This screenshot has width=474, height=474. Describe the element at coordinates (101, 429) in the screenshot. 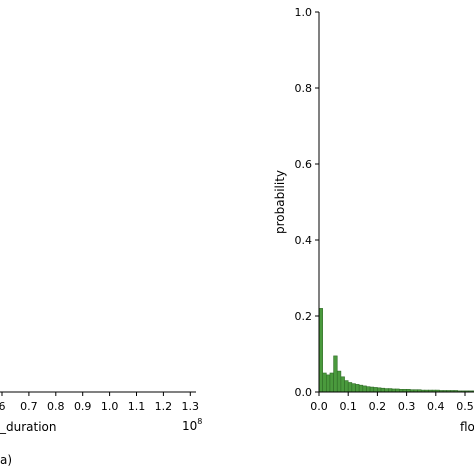

I see `left-panel: 6 0.7 0.8 0.9 1.0 1.1 1.2 1.3 _duration 108 a)` at that location.